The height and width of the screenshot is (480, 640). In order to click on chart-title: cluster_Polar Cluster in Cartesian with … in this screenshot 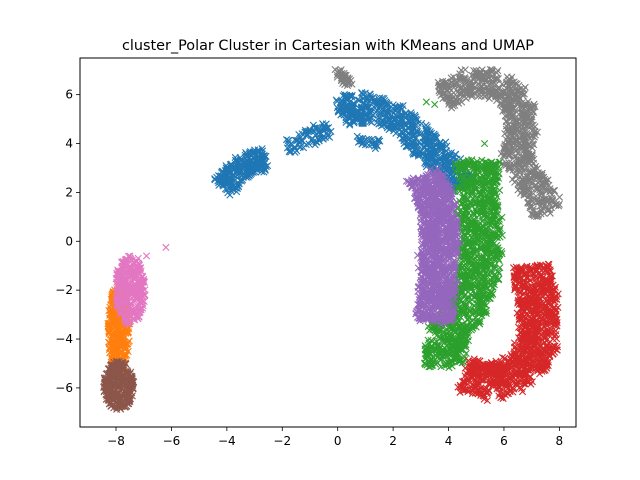, I will do `click(328, 46)`.